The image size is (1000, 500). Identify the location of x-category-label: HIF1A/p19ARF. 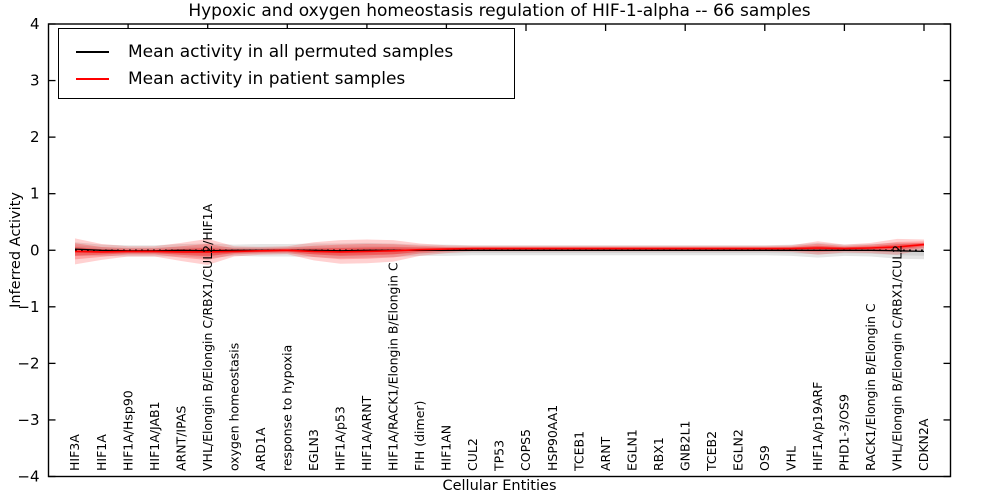
(817, 426).